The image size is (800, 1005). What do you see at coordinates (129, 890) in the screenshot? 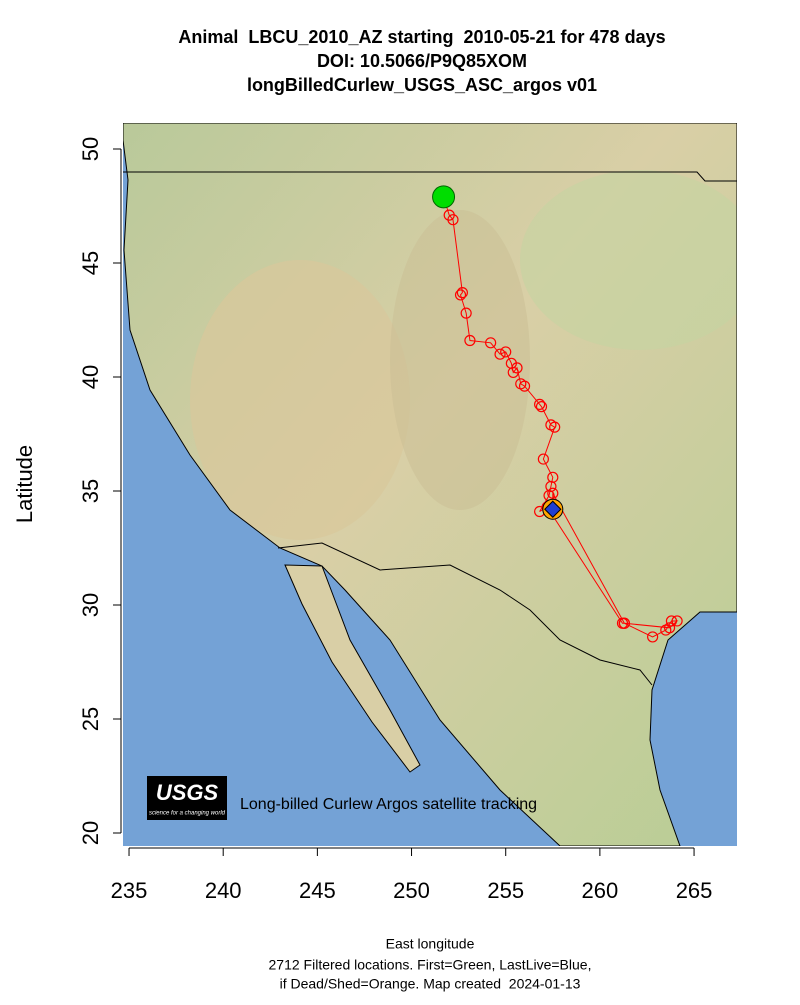
I see `x-tick-label: 235` at bounding box center [129, 890].